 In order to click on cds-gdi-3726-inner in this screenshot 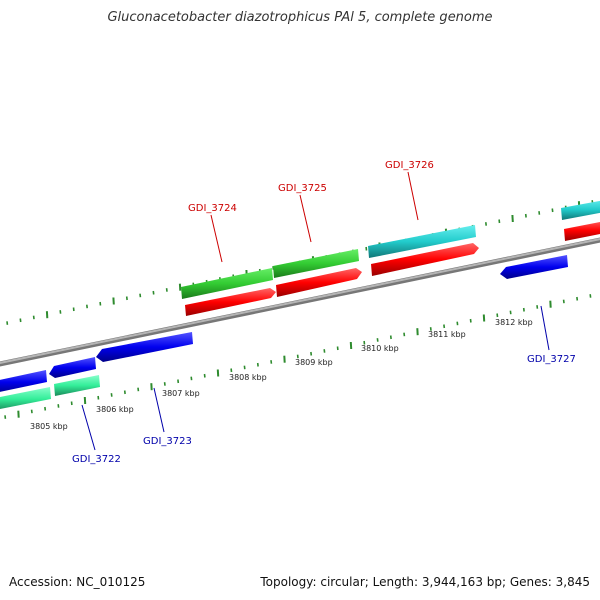, I will do `click(425, 259)`.